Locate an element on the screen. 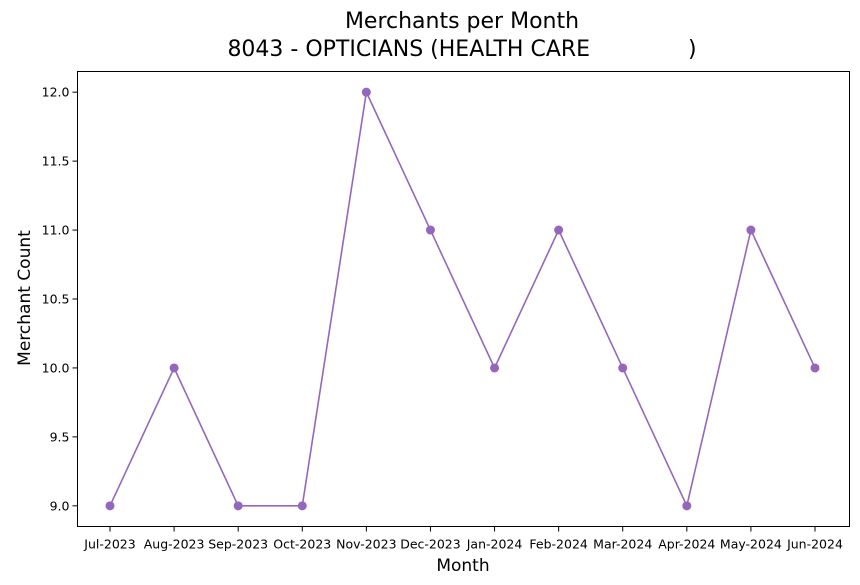  x-tick-label: Oct-2023 is located at coordinates (302, 544).